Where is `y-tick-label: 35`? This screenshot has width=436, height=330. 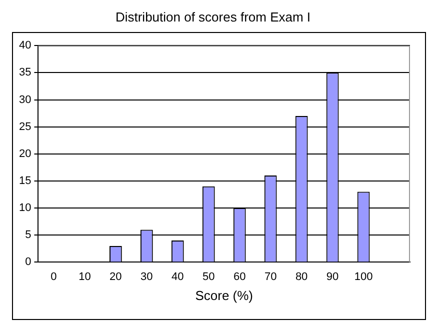
y-tick-label: 35 is located at coordinates (25, 72).